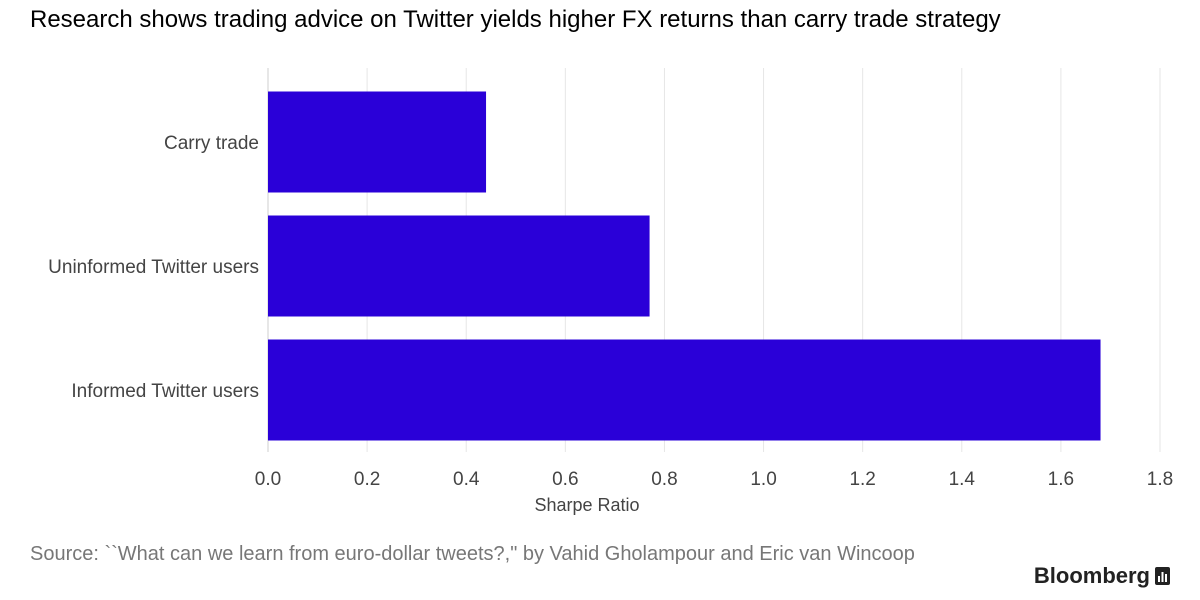 This screenshot has width=1200, height=600. Describe the element at coordinates (763, 479) in the screenshot. I see `x-tick-label: 1.0` at that location.